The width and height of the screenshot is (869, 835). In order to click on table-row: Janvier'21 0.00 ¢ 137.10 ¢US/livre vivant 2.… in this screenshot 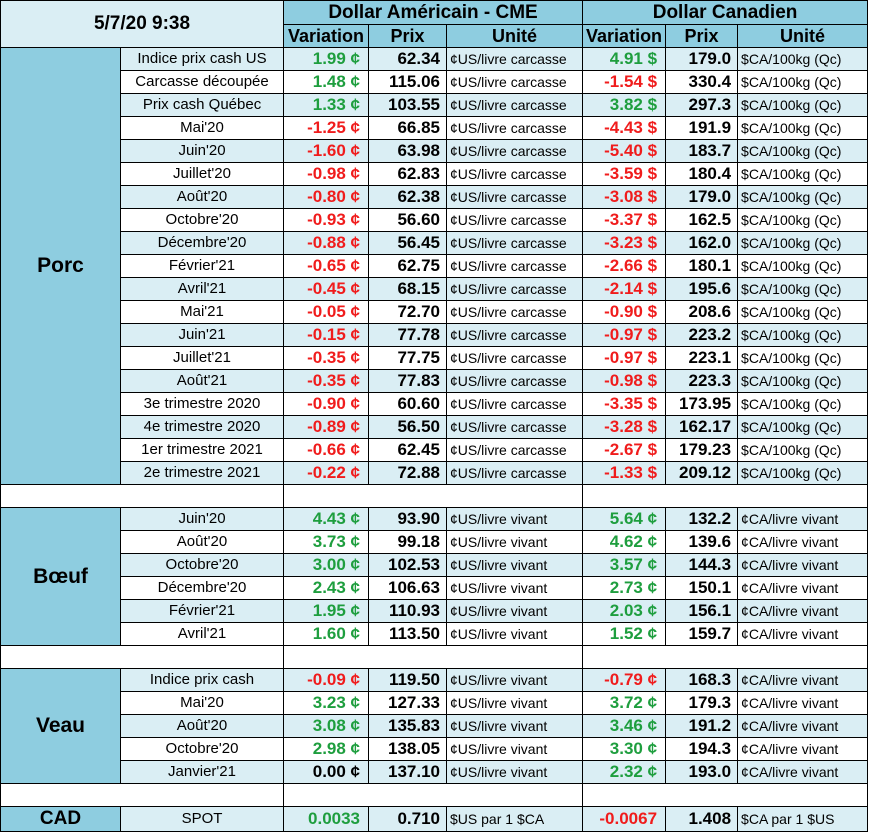, I will do `click(435, 772)`.